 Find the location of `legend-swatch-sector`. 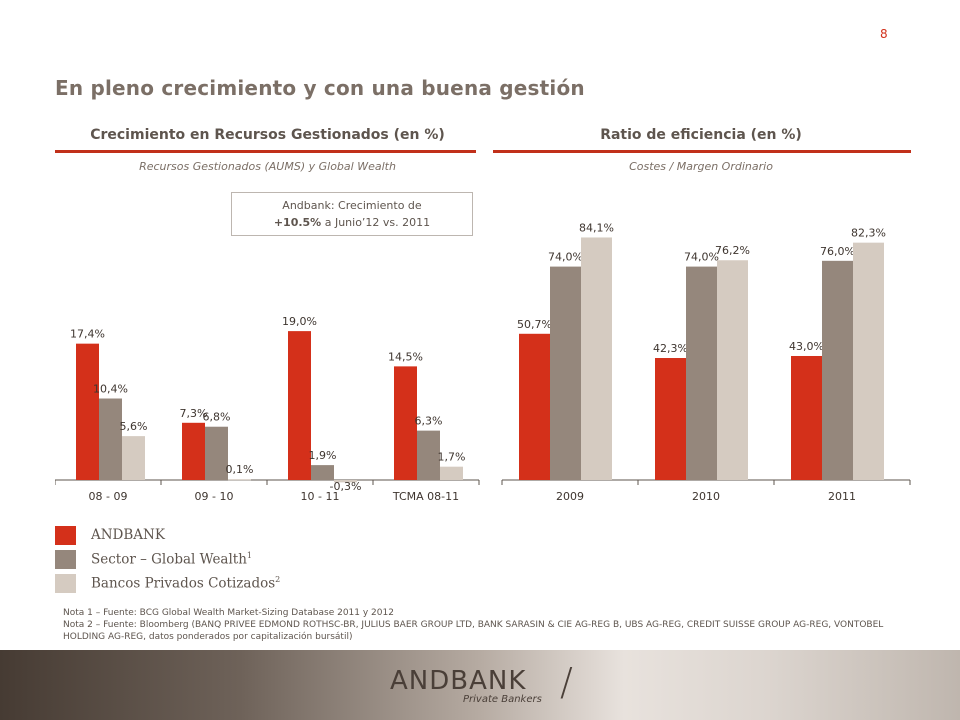

legend-swatch-sector is located at coordinates (65, 559).